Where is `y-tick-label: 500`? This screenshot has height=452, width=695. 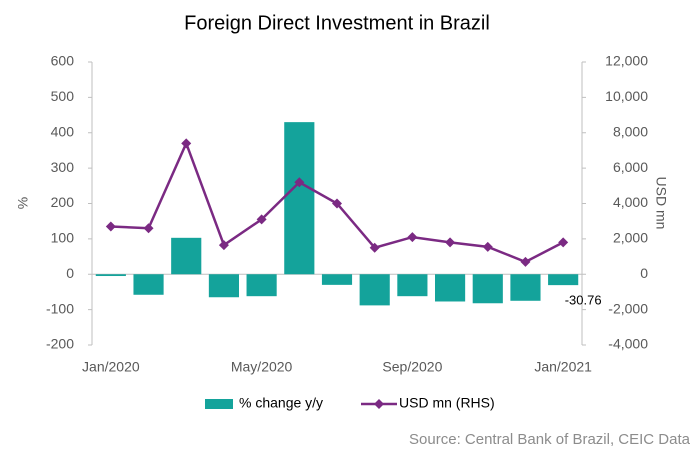 y-tick-label: 500 is located at coordinates (63, 96).